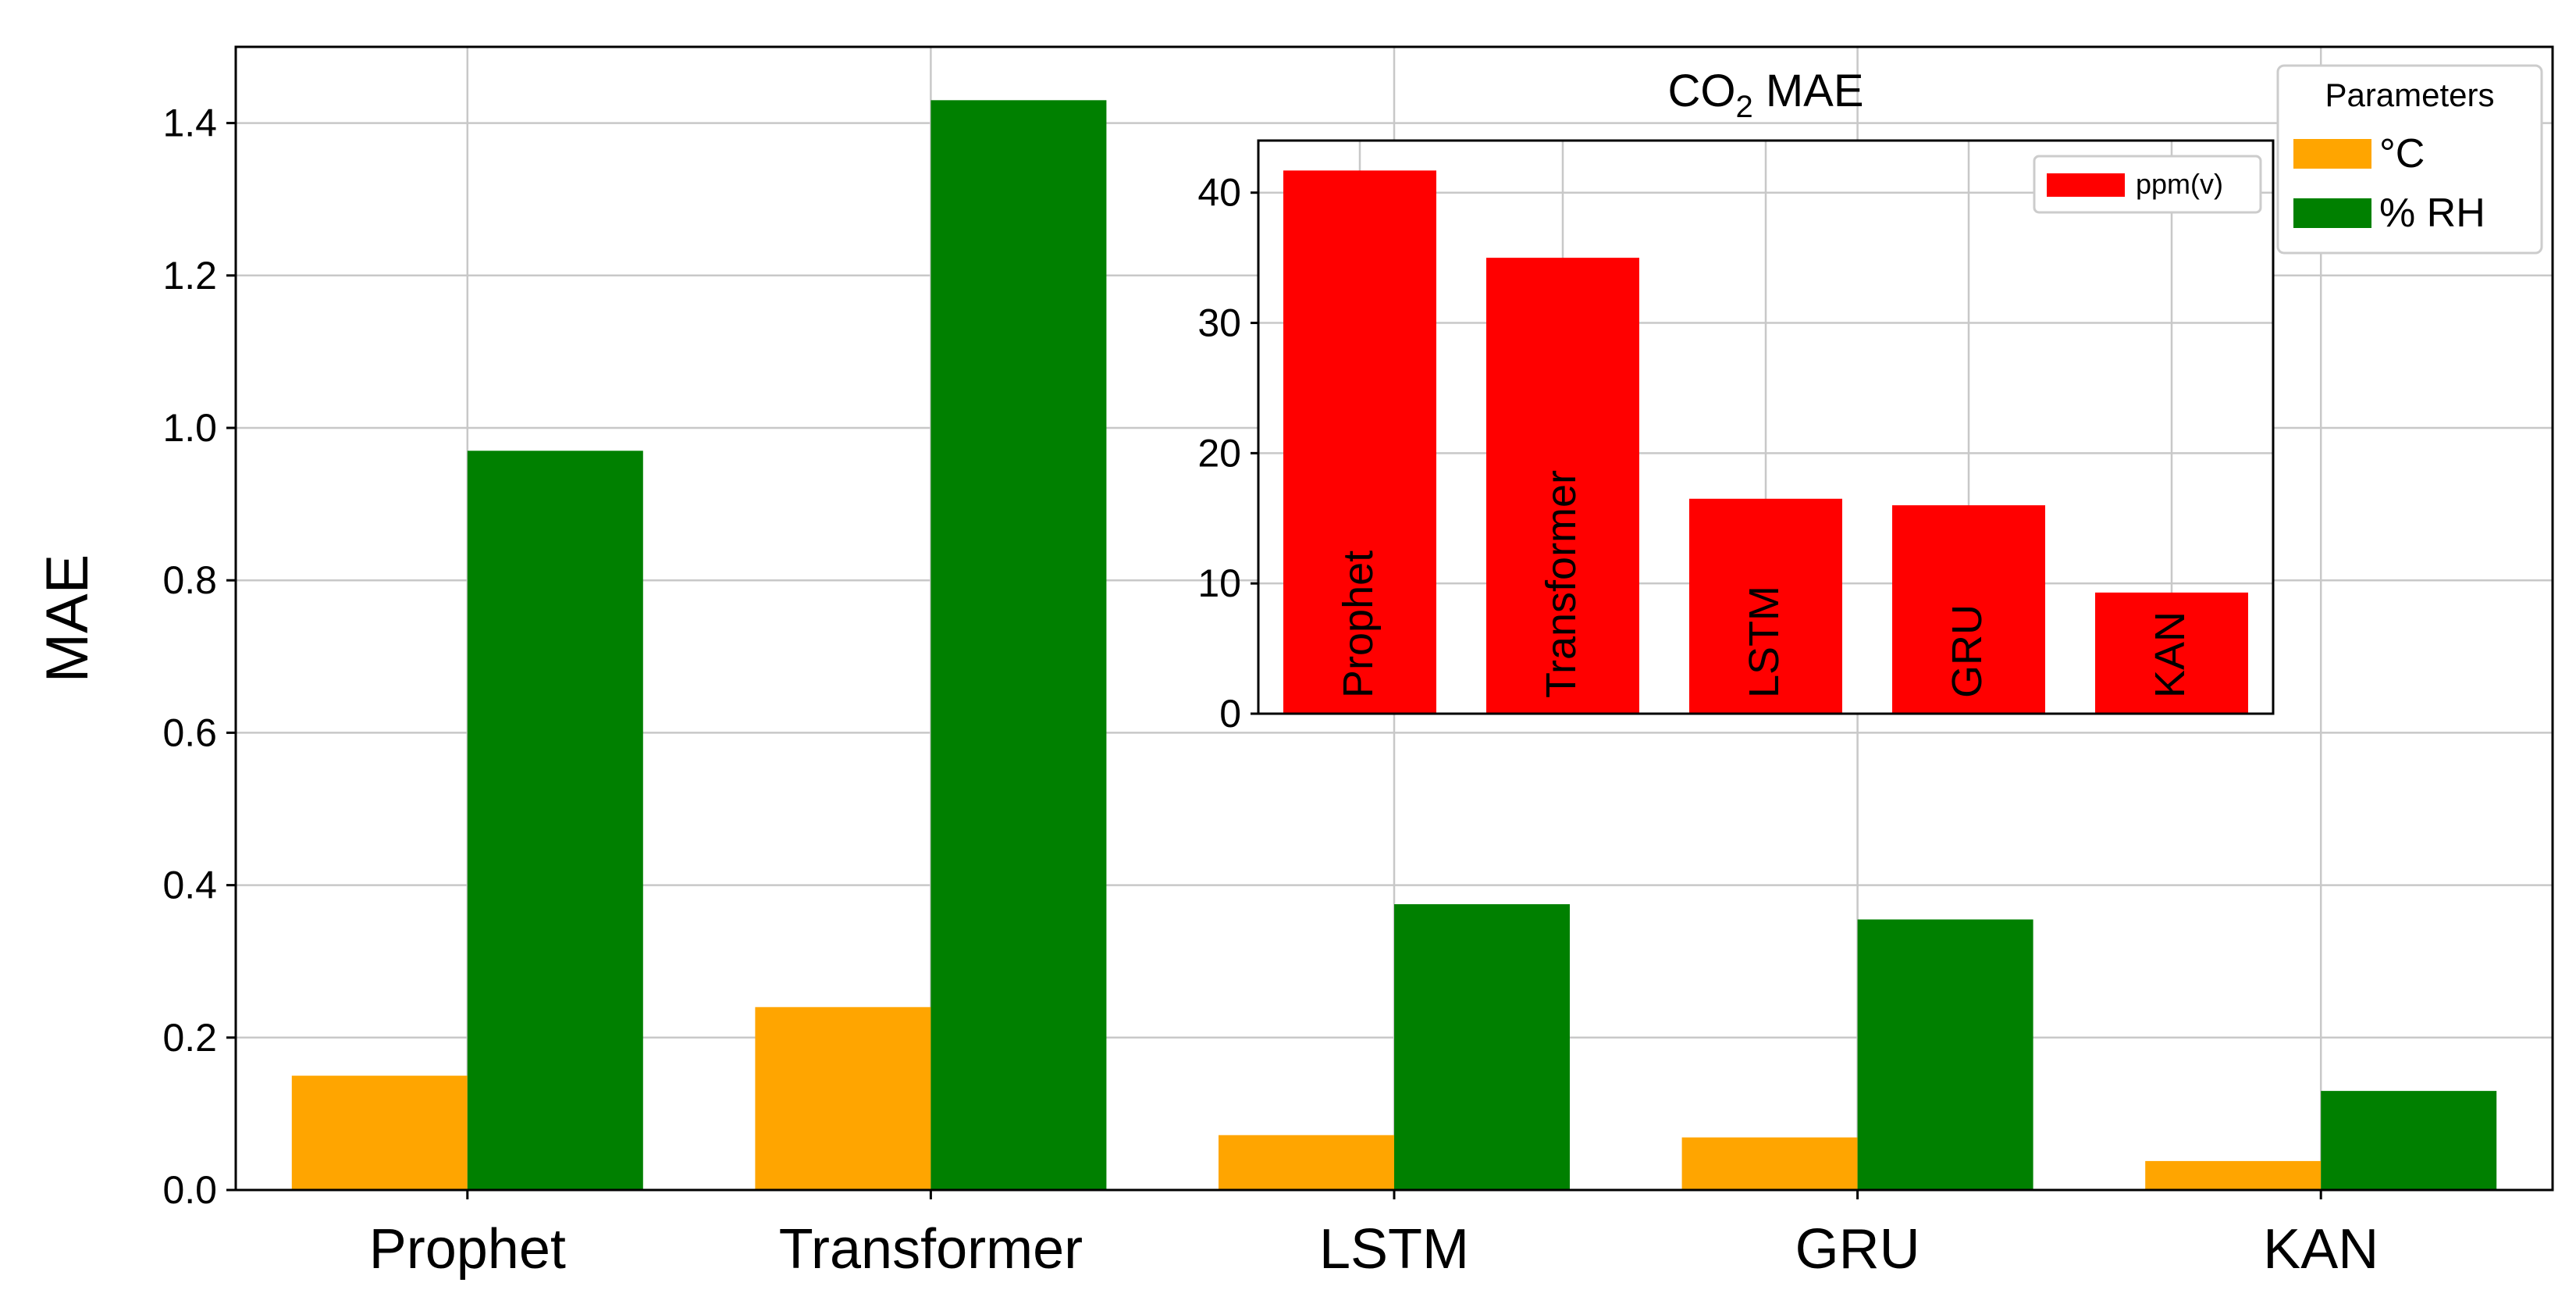 Image resolution: width=2576 pixels, height=1304 pixels. I want to click on main-ytick-label: 0.6, so click(189, 732).